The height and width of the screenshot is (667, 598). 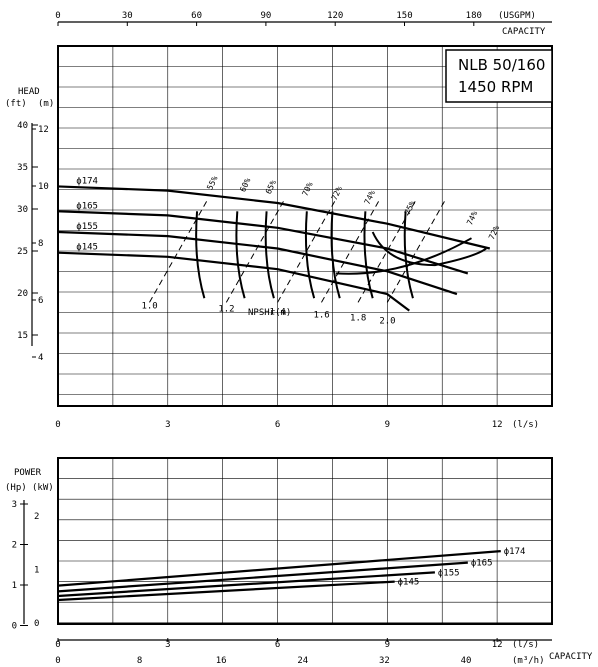 What do you see at coordinates (474, 16) in the screenshot?
I see `usgpm-tick-label: 180` at bounding box center [474, 16].